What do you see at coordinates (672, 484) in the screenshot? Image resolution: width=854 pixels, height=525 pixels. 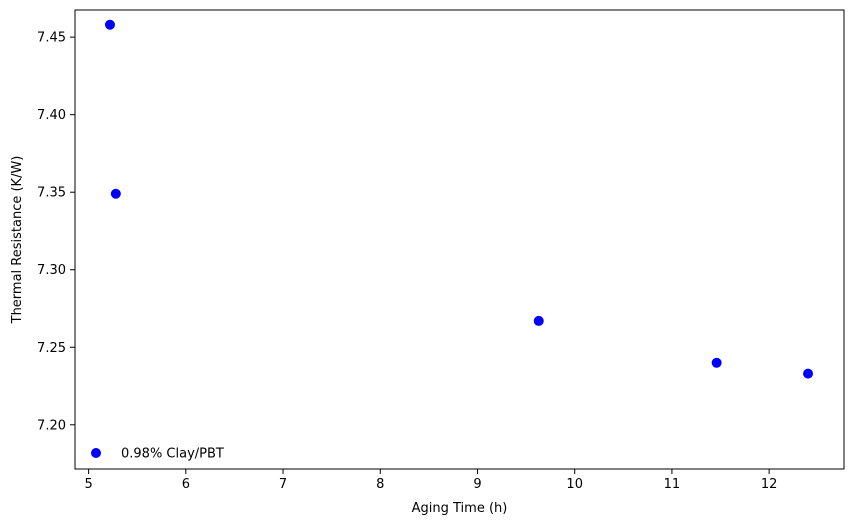 I see `x-tick-label: 11` at bounding box center [672, 484].